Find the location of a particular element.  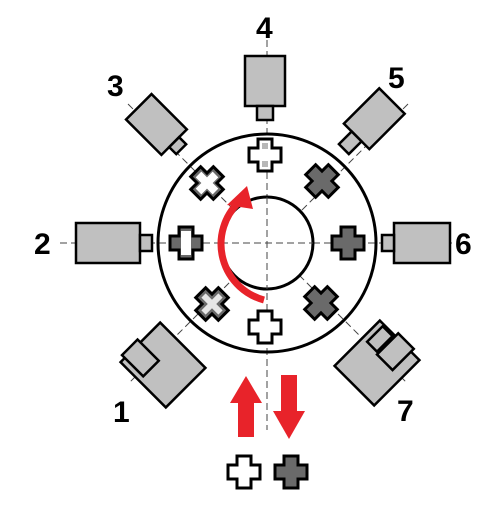

up-arrow-icon is located at coordinates (246, 406).